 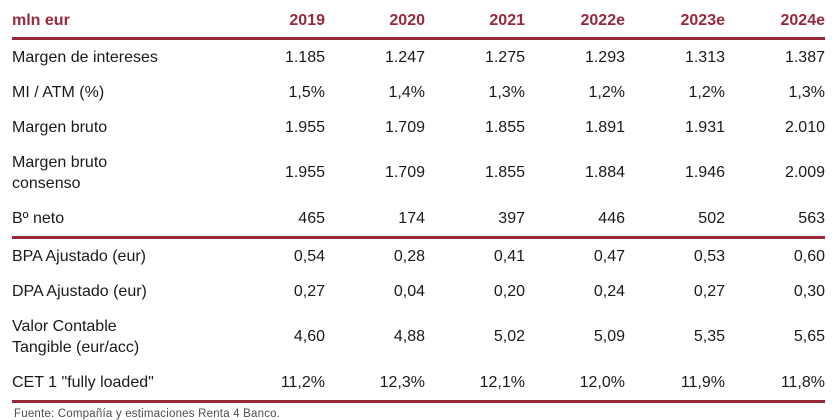 What do you see at coordinates (475, 23) in the screenshot?
I see `year-column-header: 2021` at bounding box center [475, 23].